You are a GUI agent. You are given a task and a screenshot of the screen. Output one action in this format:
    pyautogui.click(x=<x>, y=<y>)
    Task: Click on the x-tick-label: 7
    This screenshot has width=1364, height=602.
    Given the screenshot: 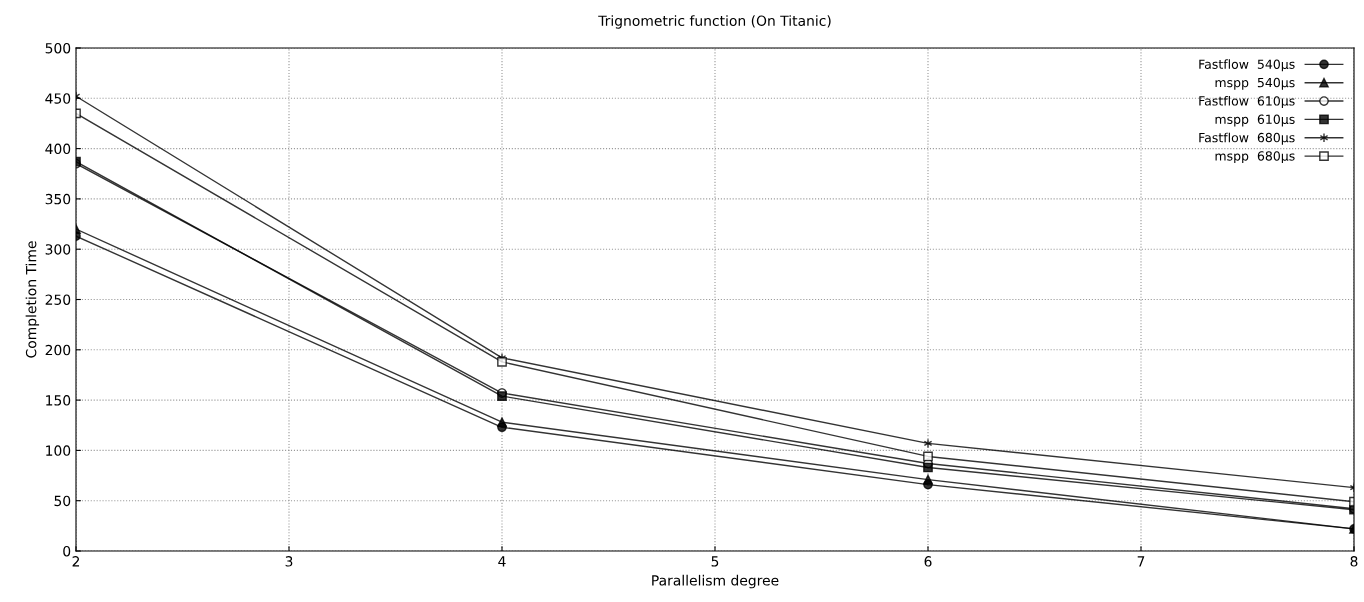 What is the action you would take?
    pyautogui.click(x=1141, y=561)
    